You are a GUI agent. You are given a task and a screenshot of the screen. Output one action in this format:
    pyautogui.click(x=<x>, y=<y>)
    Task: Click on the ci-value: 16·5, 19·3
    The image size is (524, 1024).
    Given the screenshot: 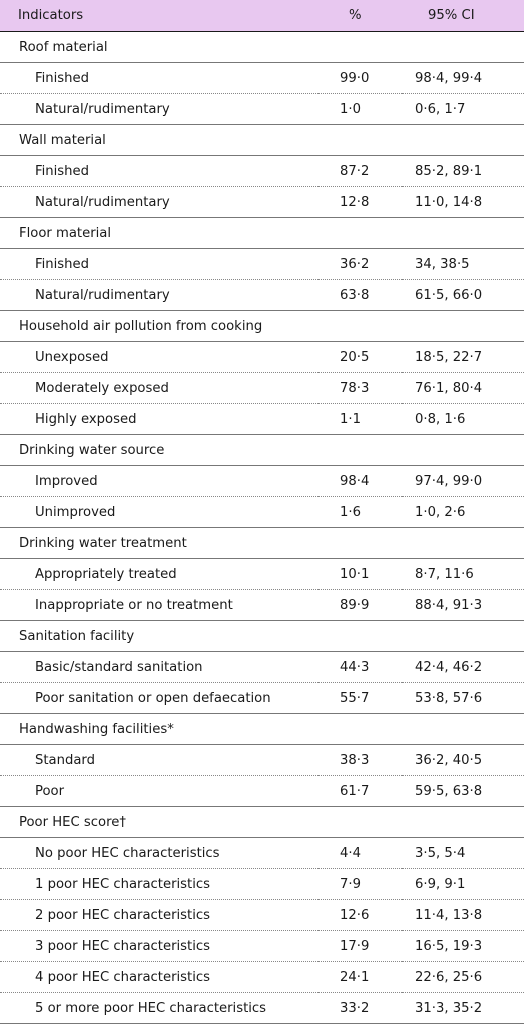 What is the action you would take?
    pyautogui.click(x=463, y=946)
    